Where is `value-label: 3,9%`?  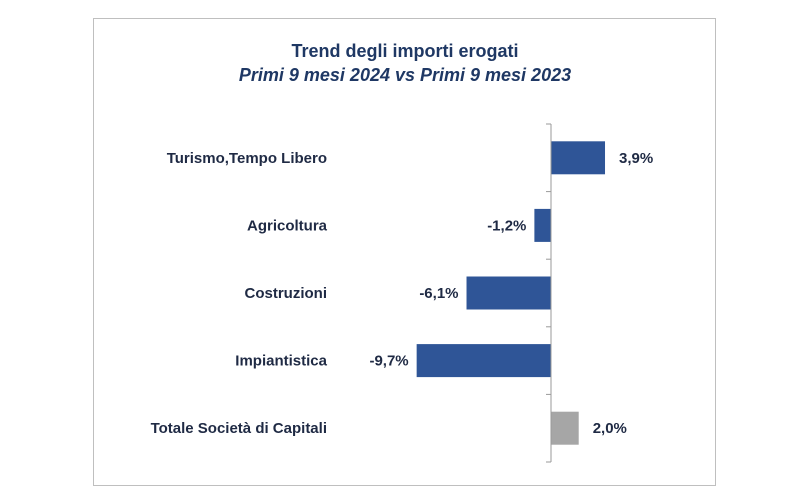
value-label: 3,9% is located at coordinates (636, 158).